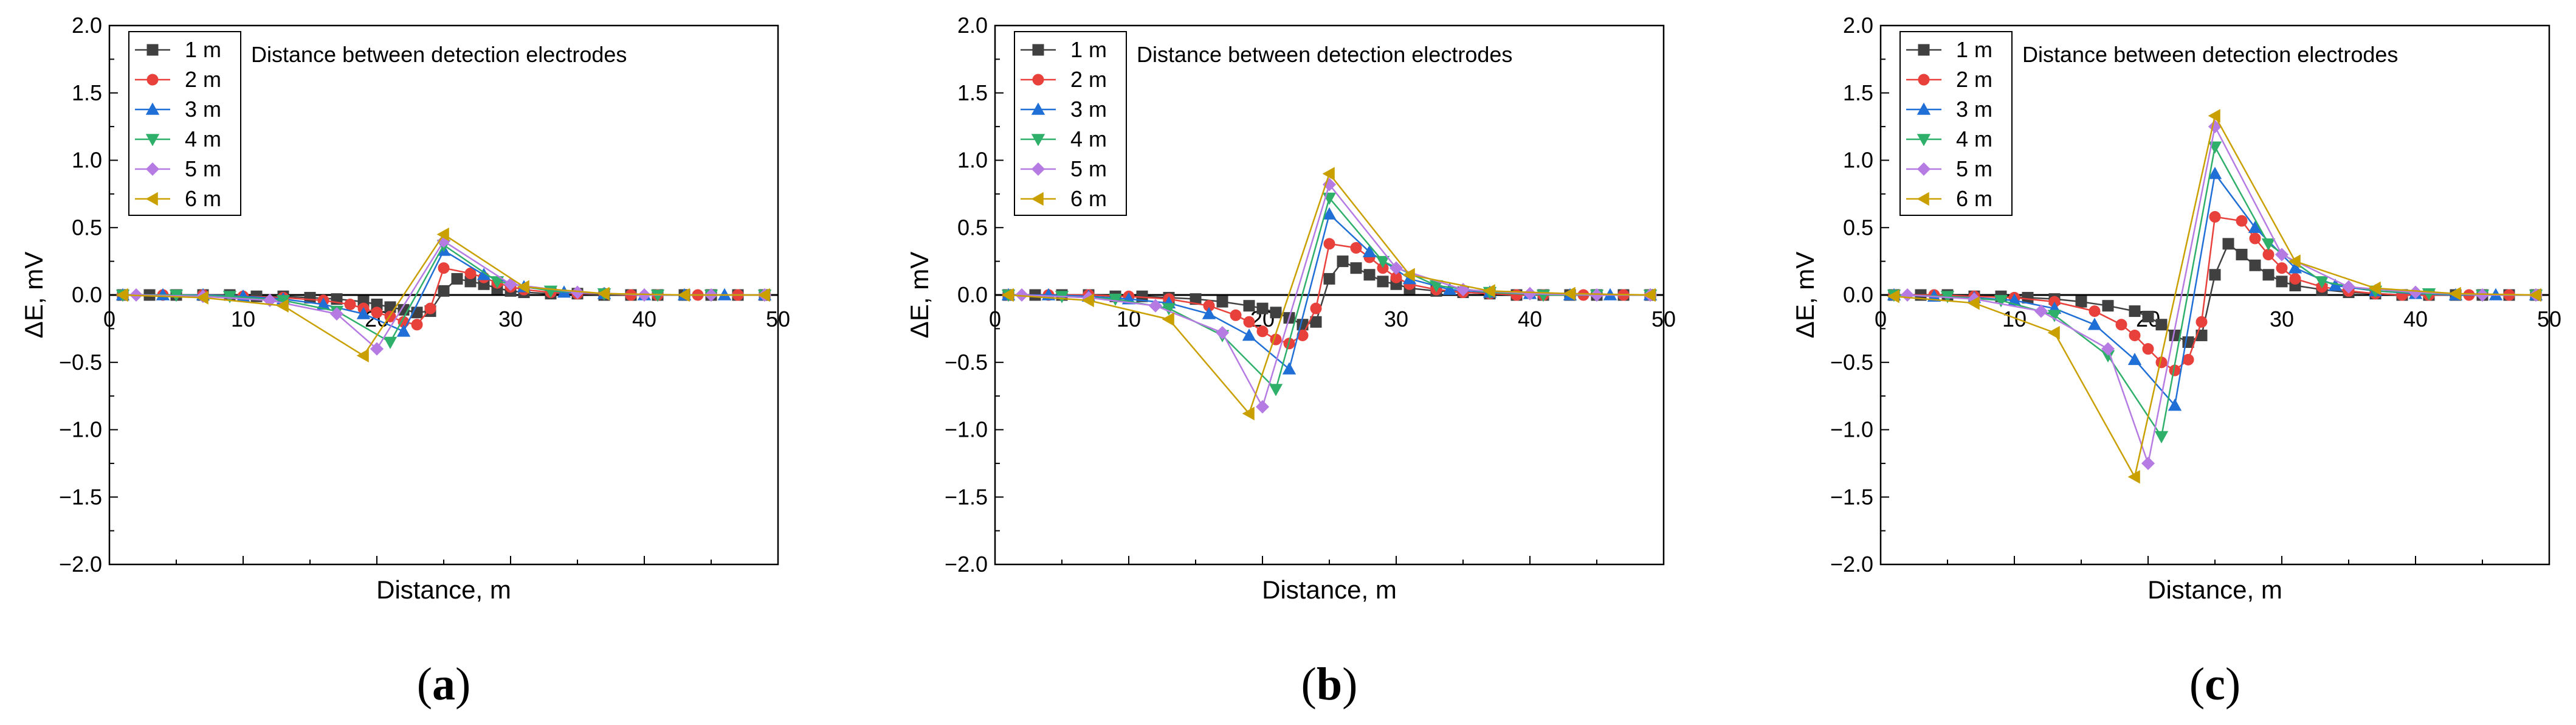 This screenshot has width=2576, height=725. Describe the element at coordinates (1858, 160) in the screenshot. I see `y-tick-label: 1.0` at that location.